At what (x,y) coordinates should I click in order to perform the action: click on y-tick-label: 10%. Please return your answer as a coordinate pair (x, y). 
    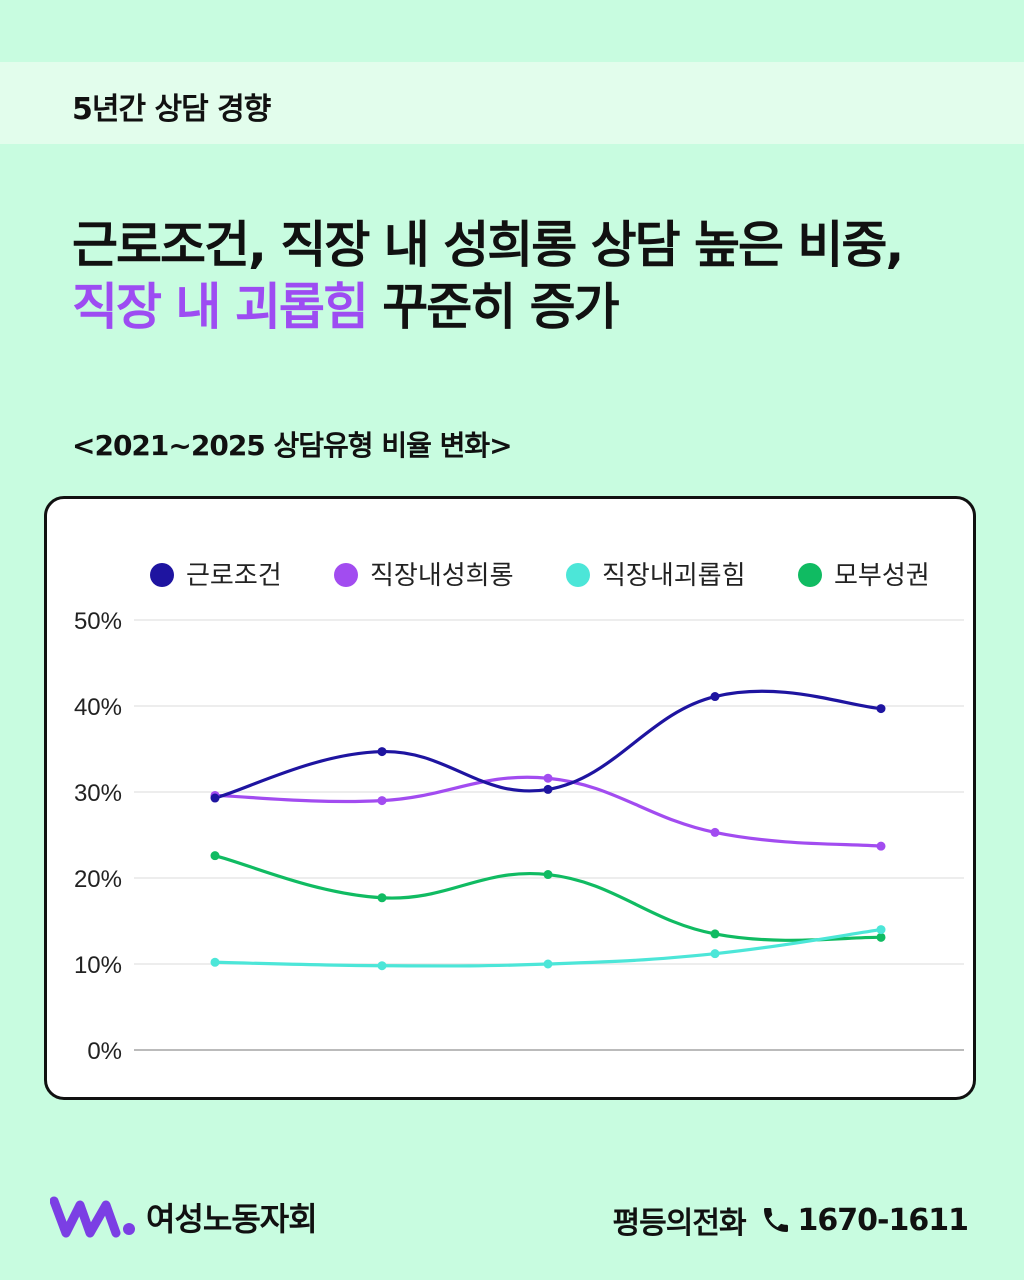
    Looking at the image, I should click on (98, 965).